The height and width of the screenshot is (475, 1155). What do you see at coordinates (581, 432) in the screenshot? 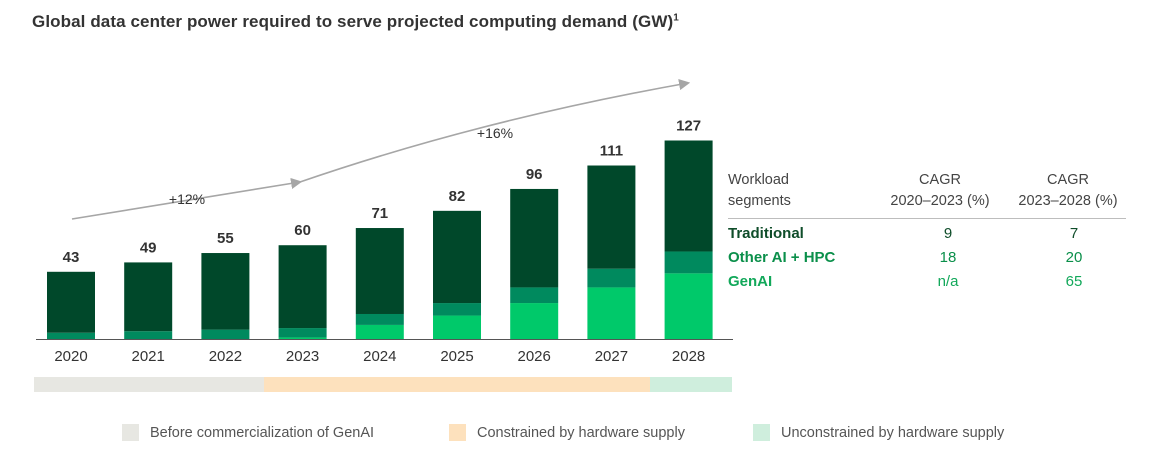
I see `legend-label-constrained: Constrained by hardware supply` at bounding box center [581, 432].